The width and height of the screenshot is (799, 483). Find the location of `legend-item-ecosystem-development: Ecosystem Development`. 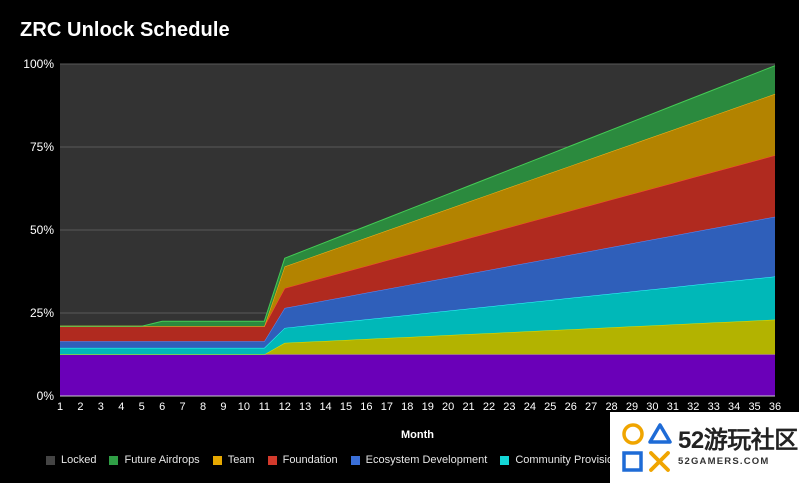

legend-item-ecosystem-development: Ecosystem Development is located at coordinates (419, 460).